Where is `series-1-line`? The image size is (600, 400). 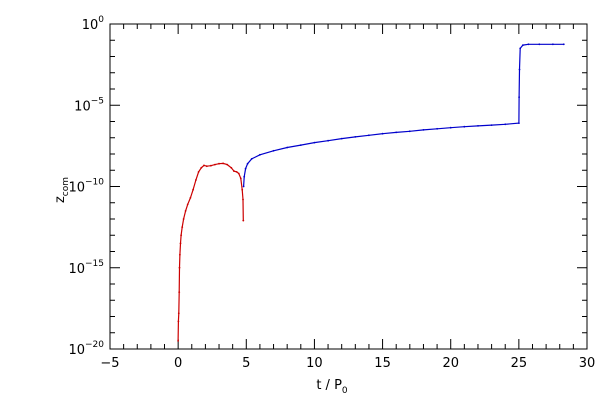
series-1-line is located at coordinates (210, 251).